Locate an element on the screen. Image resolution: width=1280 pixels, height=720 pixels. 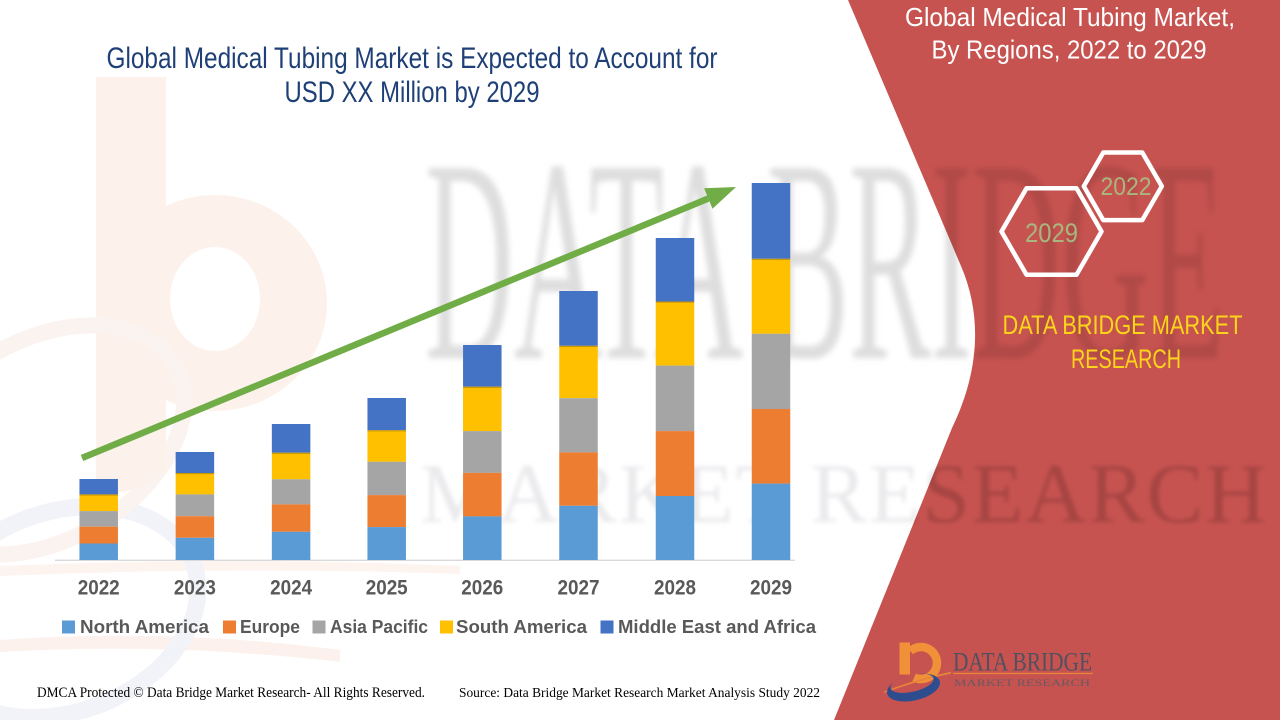
svg-text: Asia Pacific is located at coordinates (379, 627).